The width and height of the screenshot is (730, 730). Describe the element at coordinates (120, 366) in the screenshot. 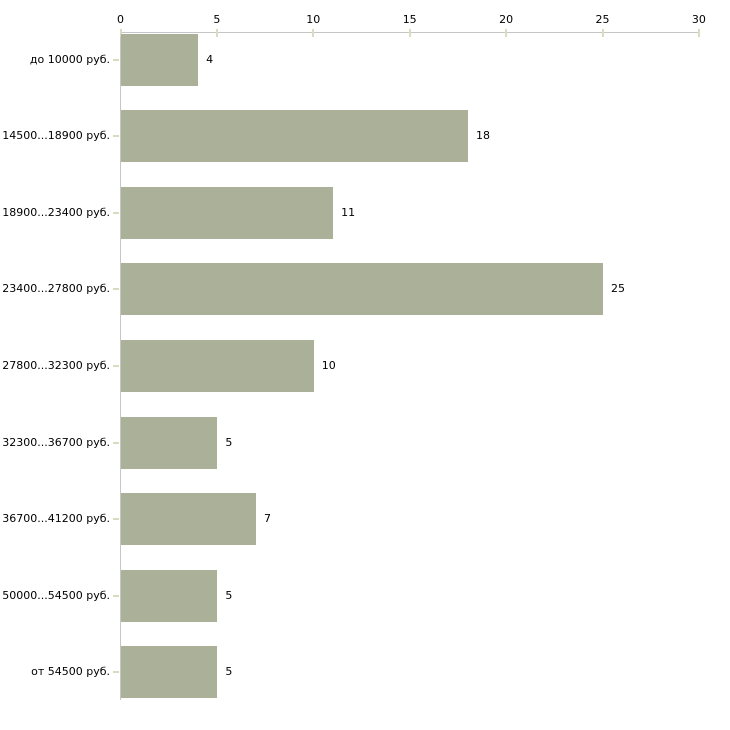

I see `y-axis-line` at that location.